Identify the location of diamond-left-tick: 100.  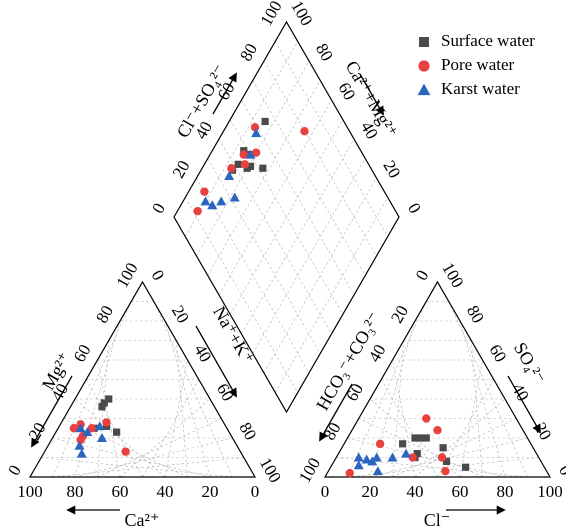
(271, 14).